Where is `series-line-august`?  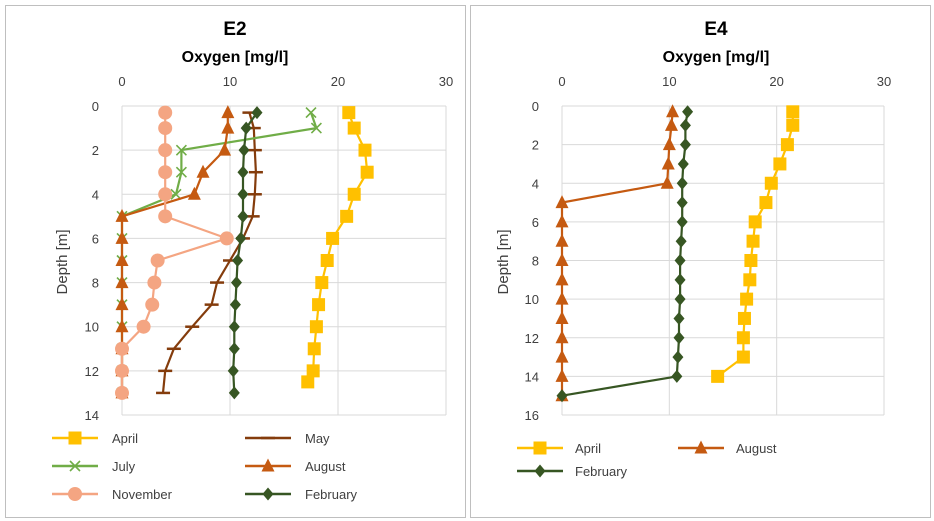 series-line-august is located at coordinates (617, 253).